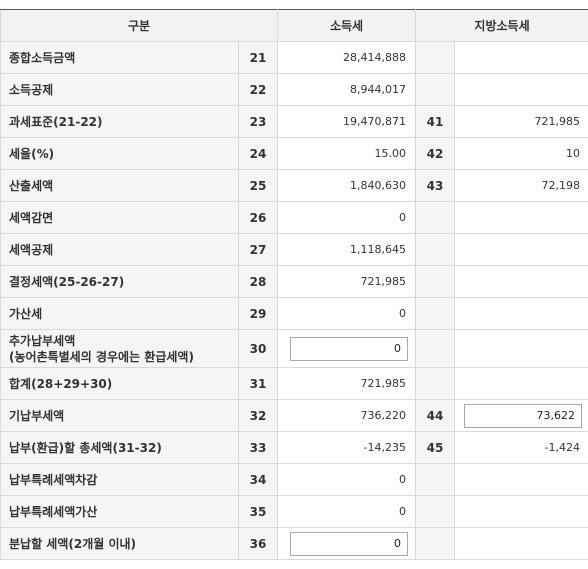 This screenshot has width=588, height=569. Describe the element at coordinates (42, 340) in the screenshot. I see `row-label: 추가납부세액` at that location.